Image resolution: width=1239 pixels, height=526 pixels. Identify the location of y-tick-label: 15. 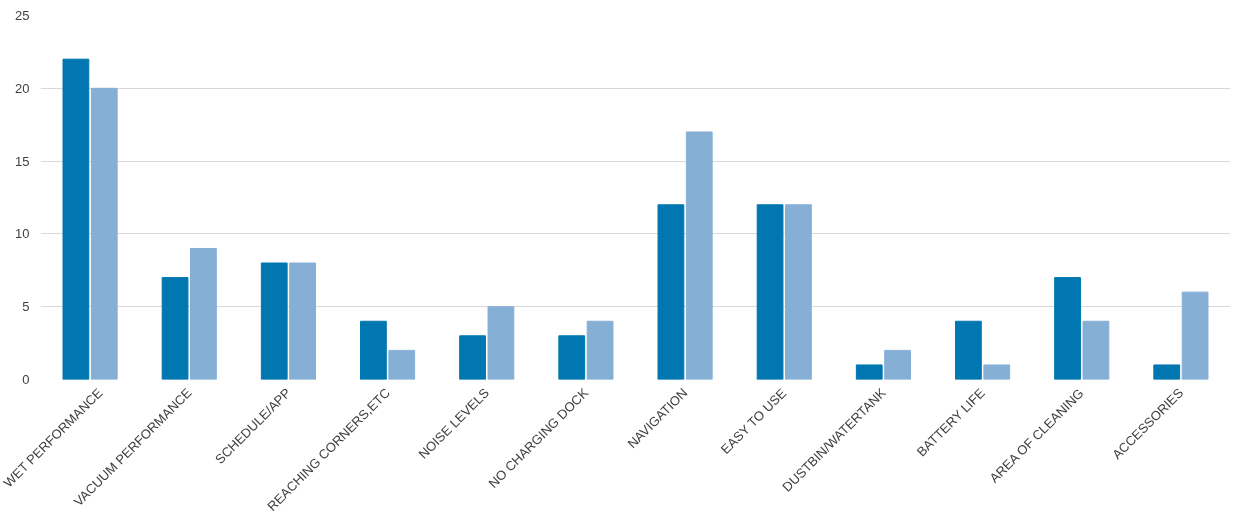
(22, 161).